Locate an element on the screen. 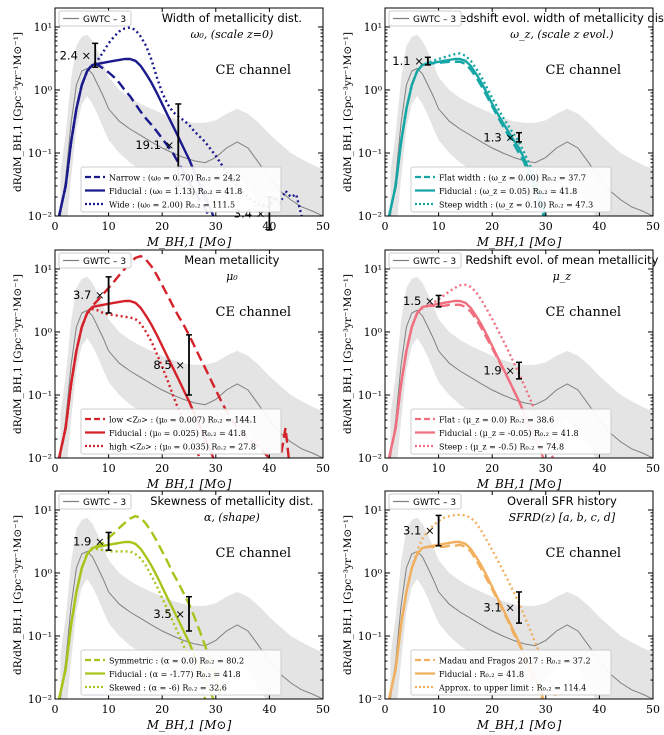  panel-title: Redshift evol. of mean metallicity is located at coordinates (561, 260).